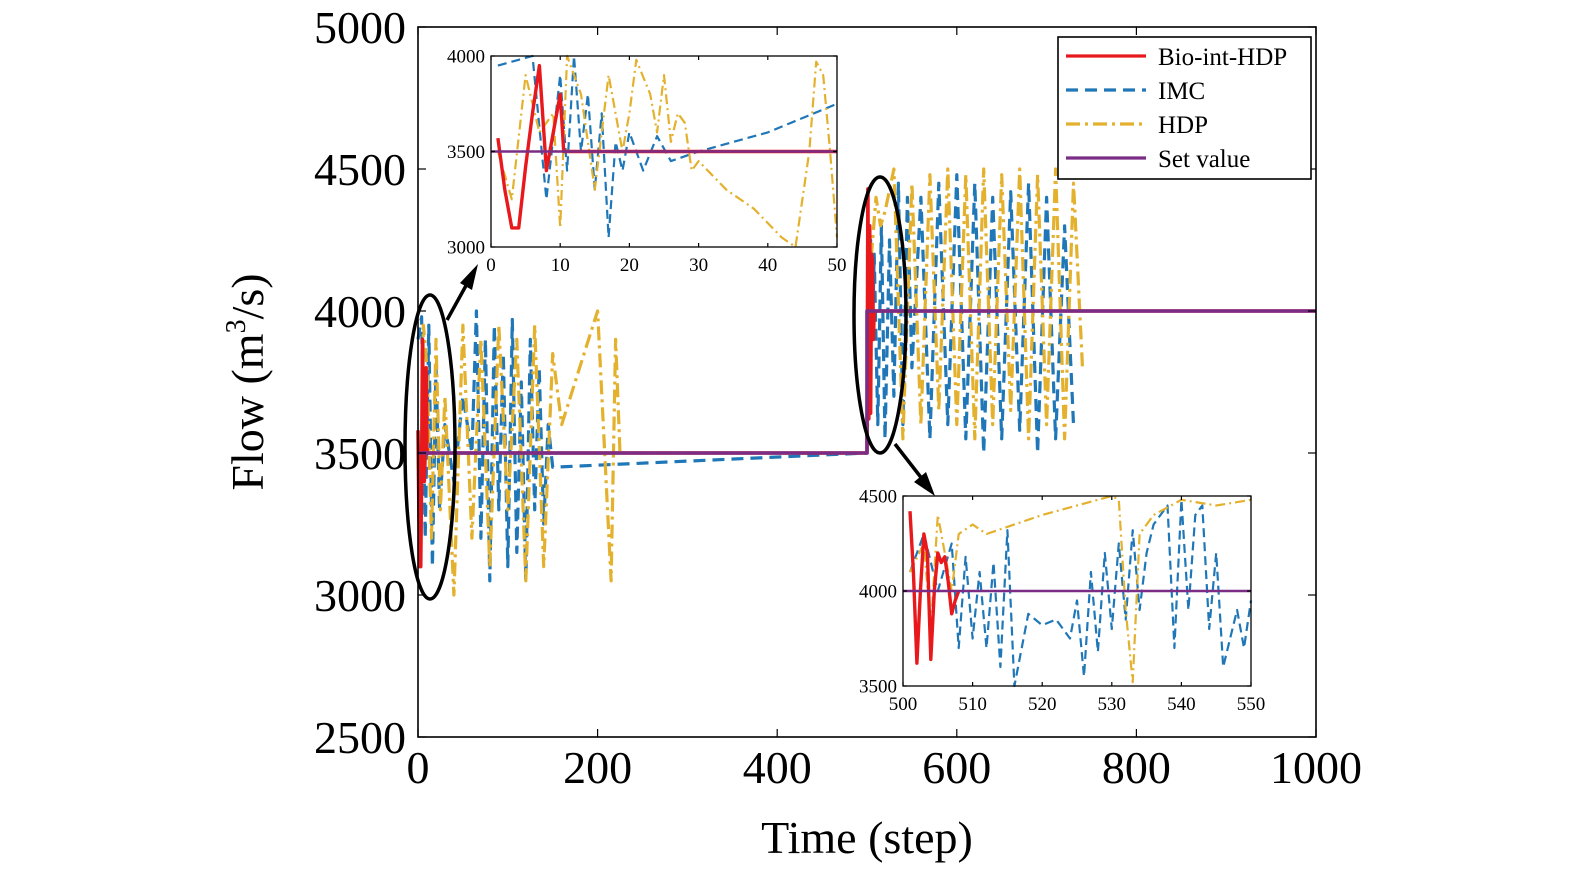 The image size is (1575, 874). Describe the element at coordinates (972, 704) in the screenshot. I see `inset2-x-tick-label: 510` at that location.